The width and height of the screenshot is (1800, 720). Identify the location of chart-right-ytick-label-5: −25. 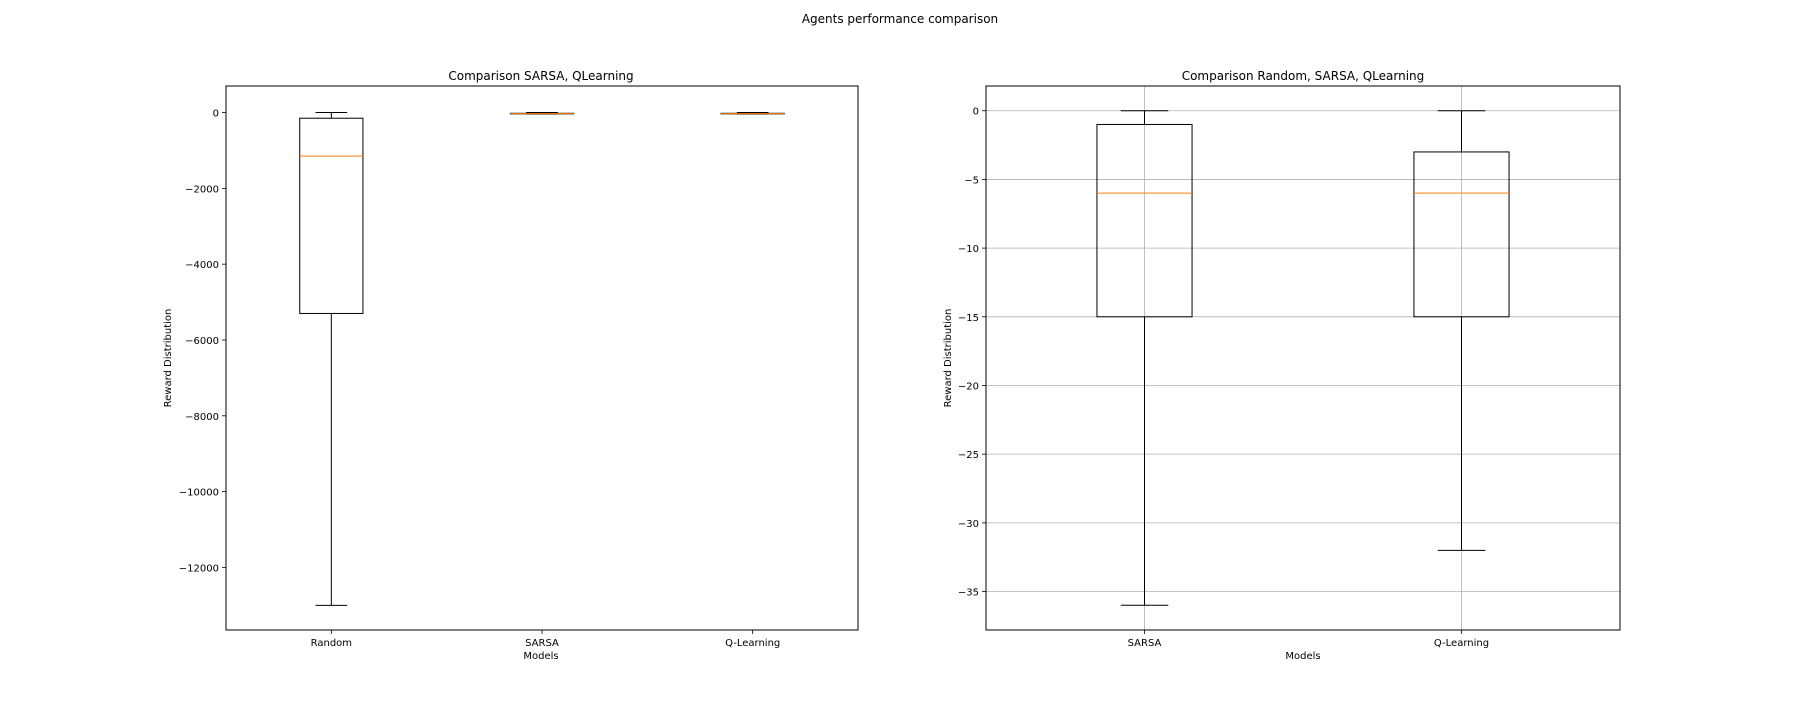
(968, 455).